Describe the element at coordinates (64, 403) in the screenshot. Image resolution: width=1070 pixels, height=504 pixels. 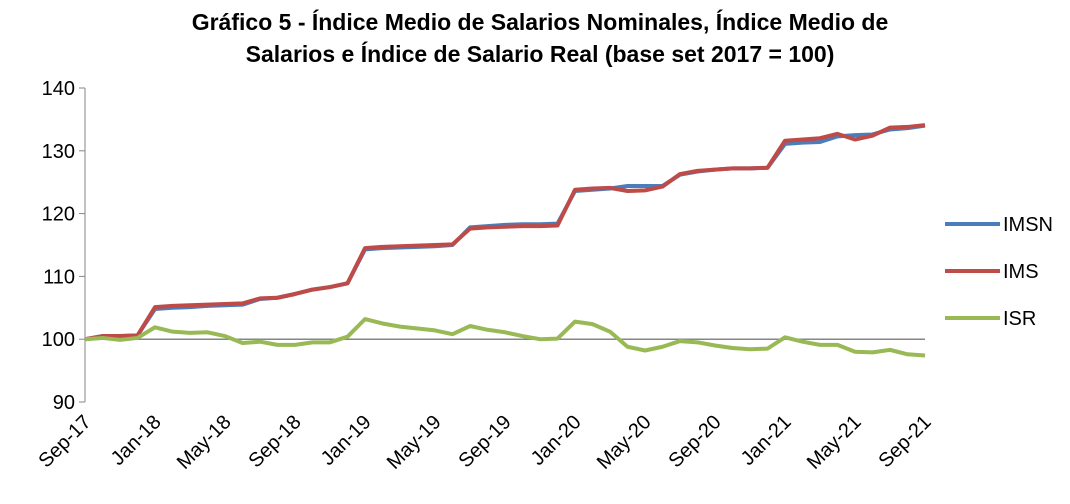
I see `y-tick-label: 90` at that location.